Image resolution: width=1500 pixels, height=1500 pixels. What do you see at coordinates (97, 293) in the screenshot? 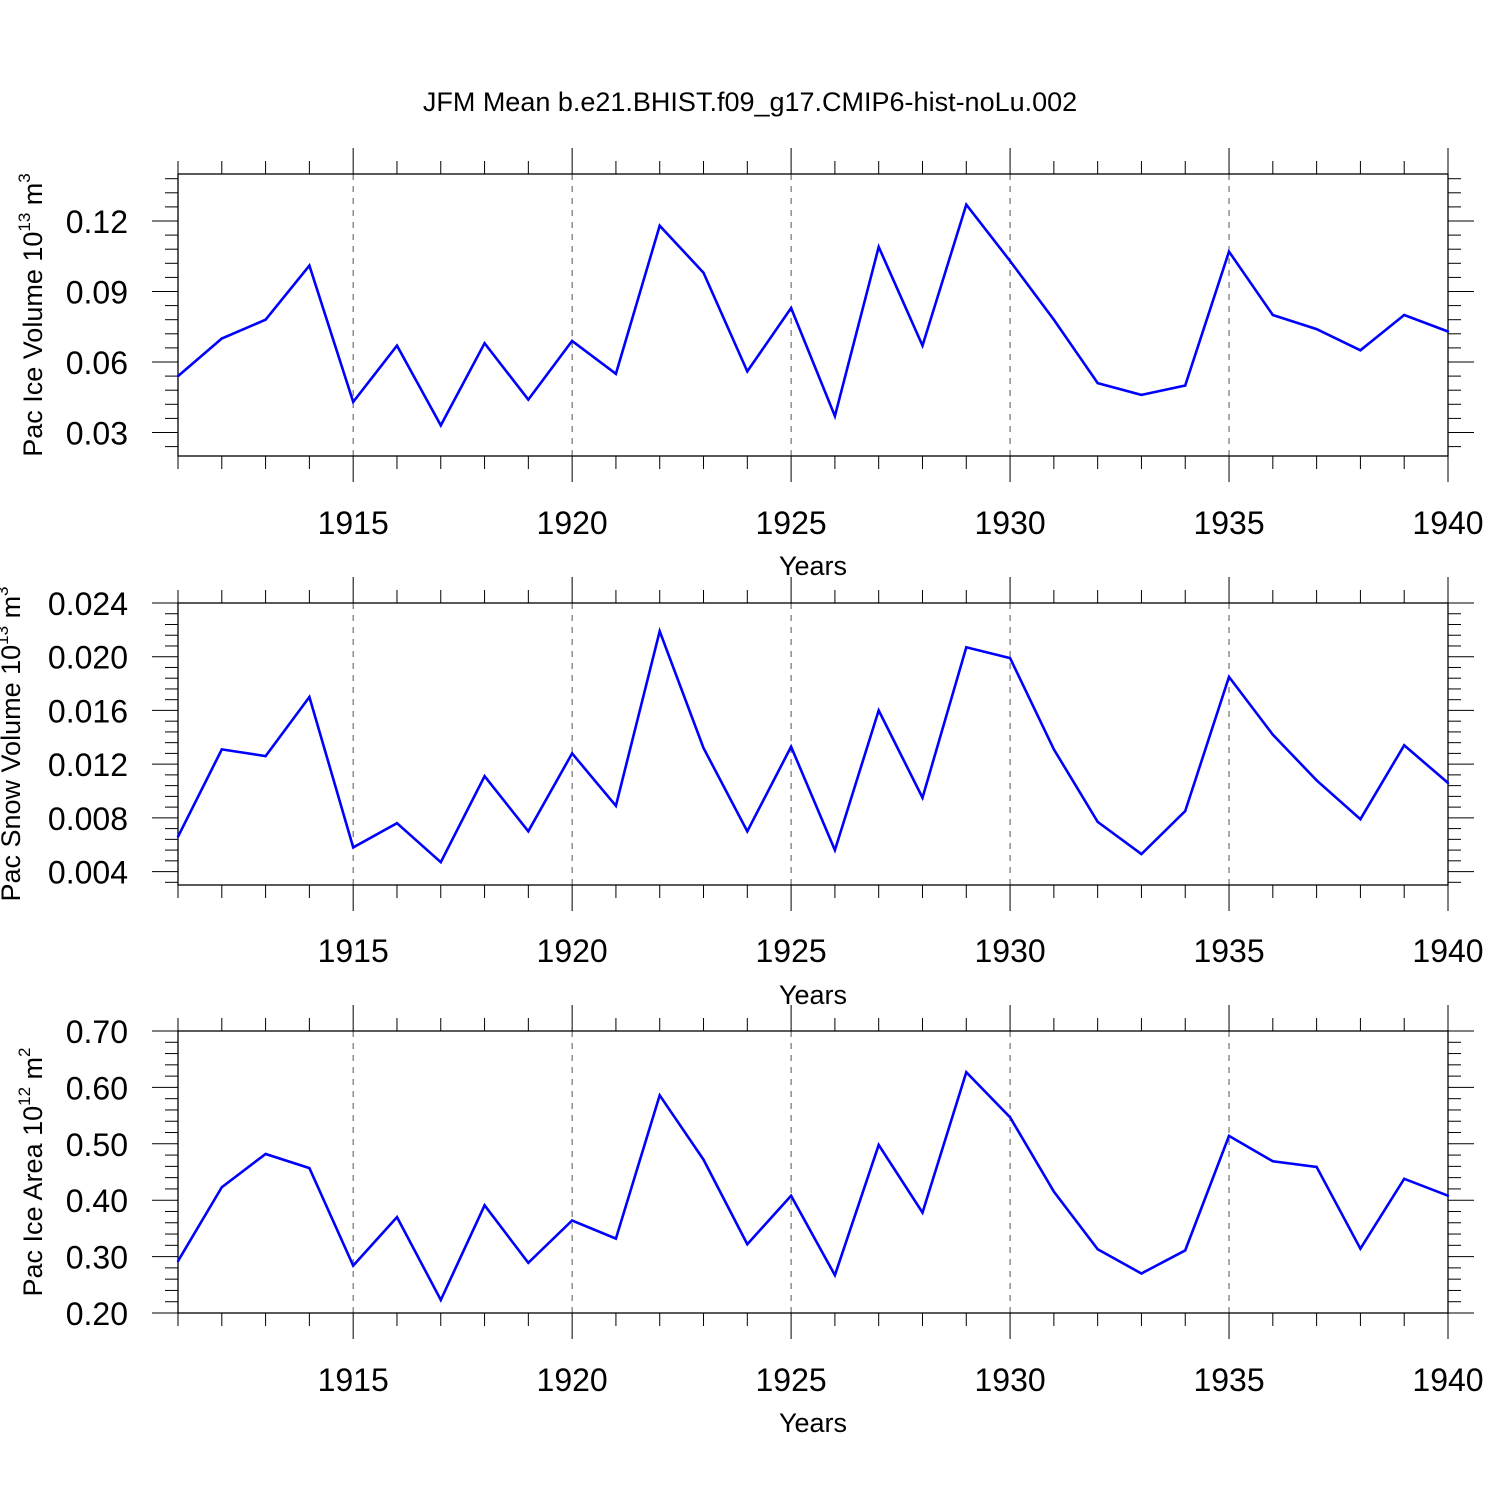
I see `y-tick-label: 0.09` at bounding box center [97, 293].